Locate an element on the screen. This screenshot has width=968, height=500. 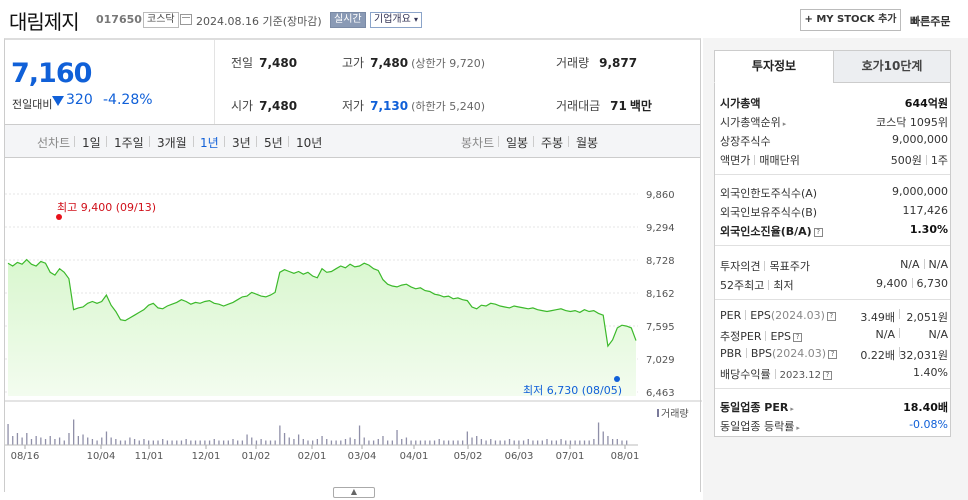
period-1w: 1주일 is located at coordinates (129, 143).